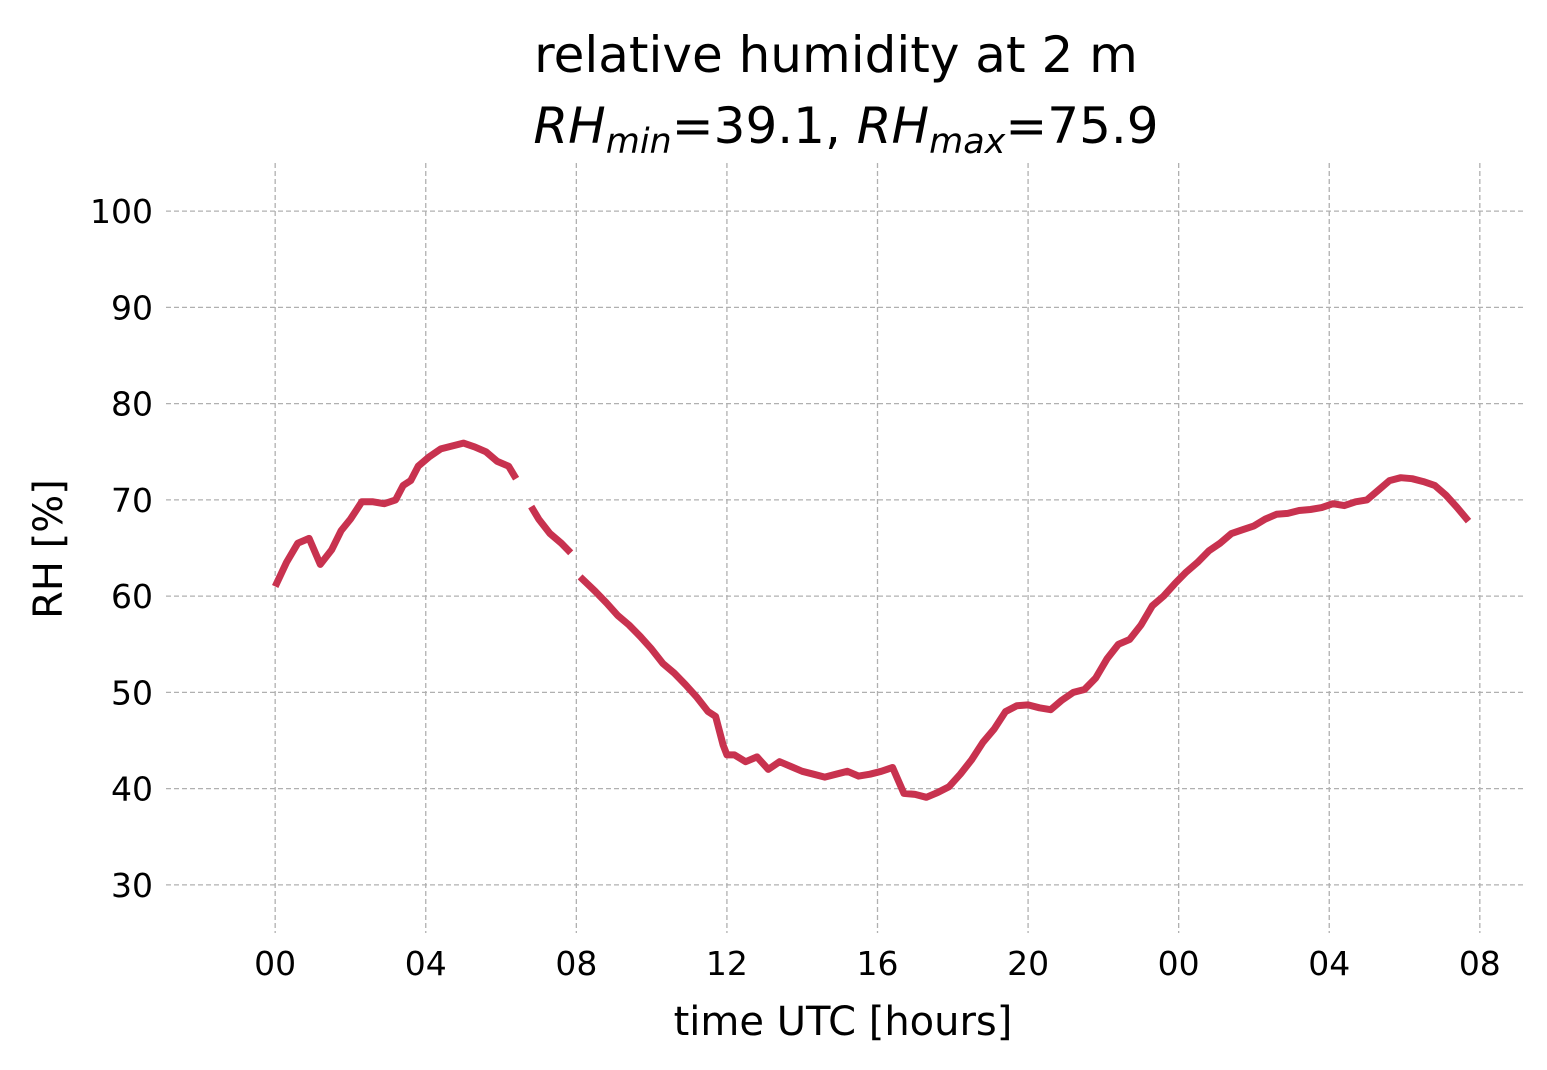  Describe the element at coordinates (121, 211) in the screenshot. I see `y-tick-label: 100` at that location.